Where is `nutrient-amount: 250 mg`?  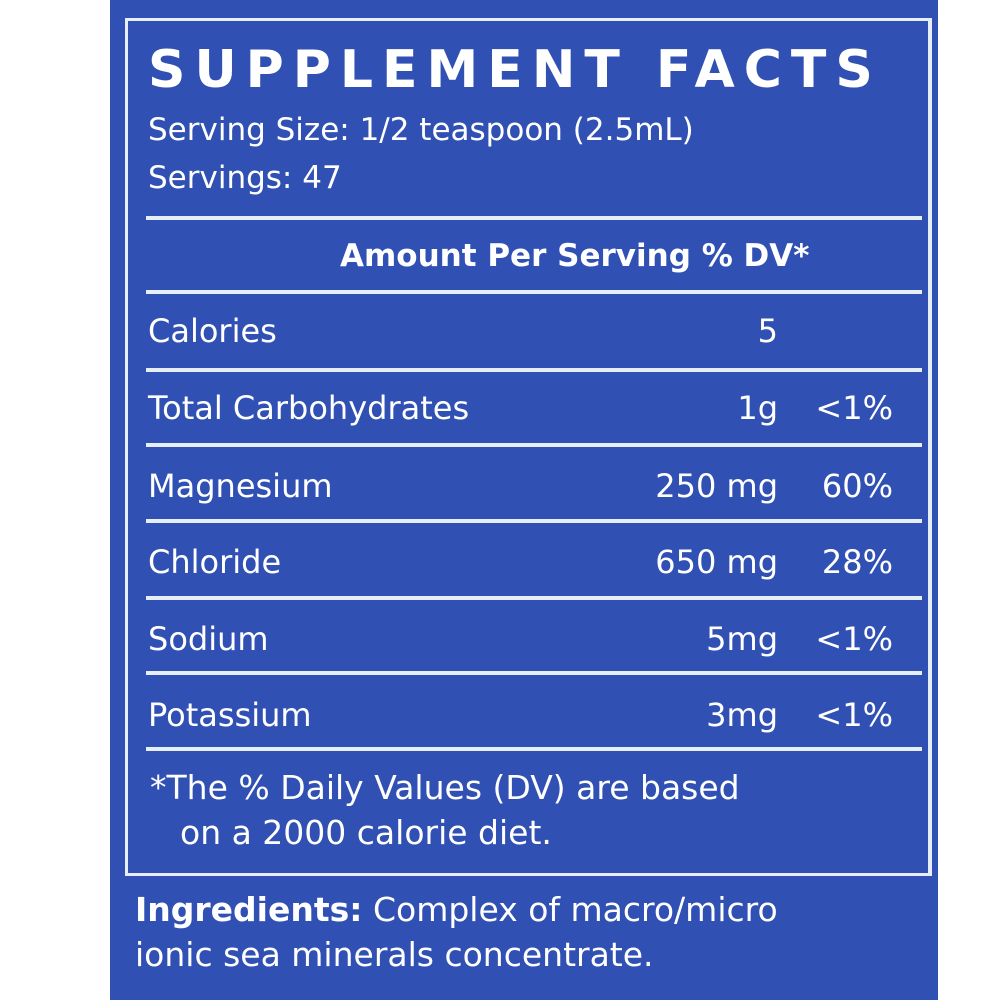 nutrient-amount: 250 mg is located at coordinates (716, 486).